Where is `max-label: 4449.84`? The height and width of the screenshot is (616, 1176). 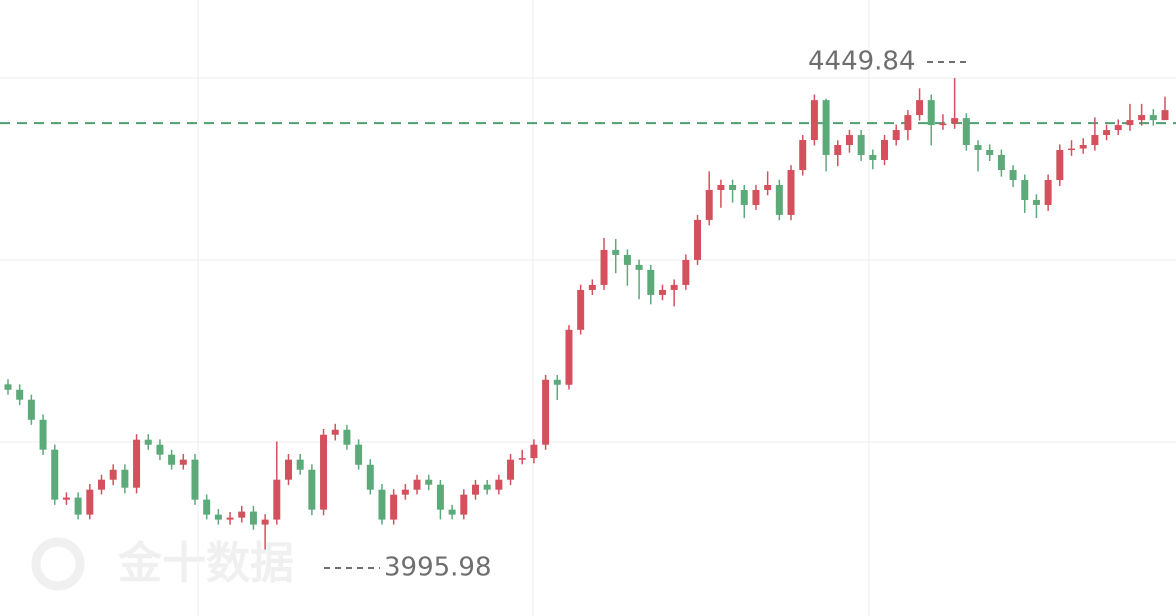
max-label: 4449.84 is located at coordinates (862, 62).